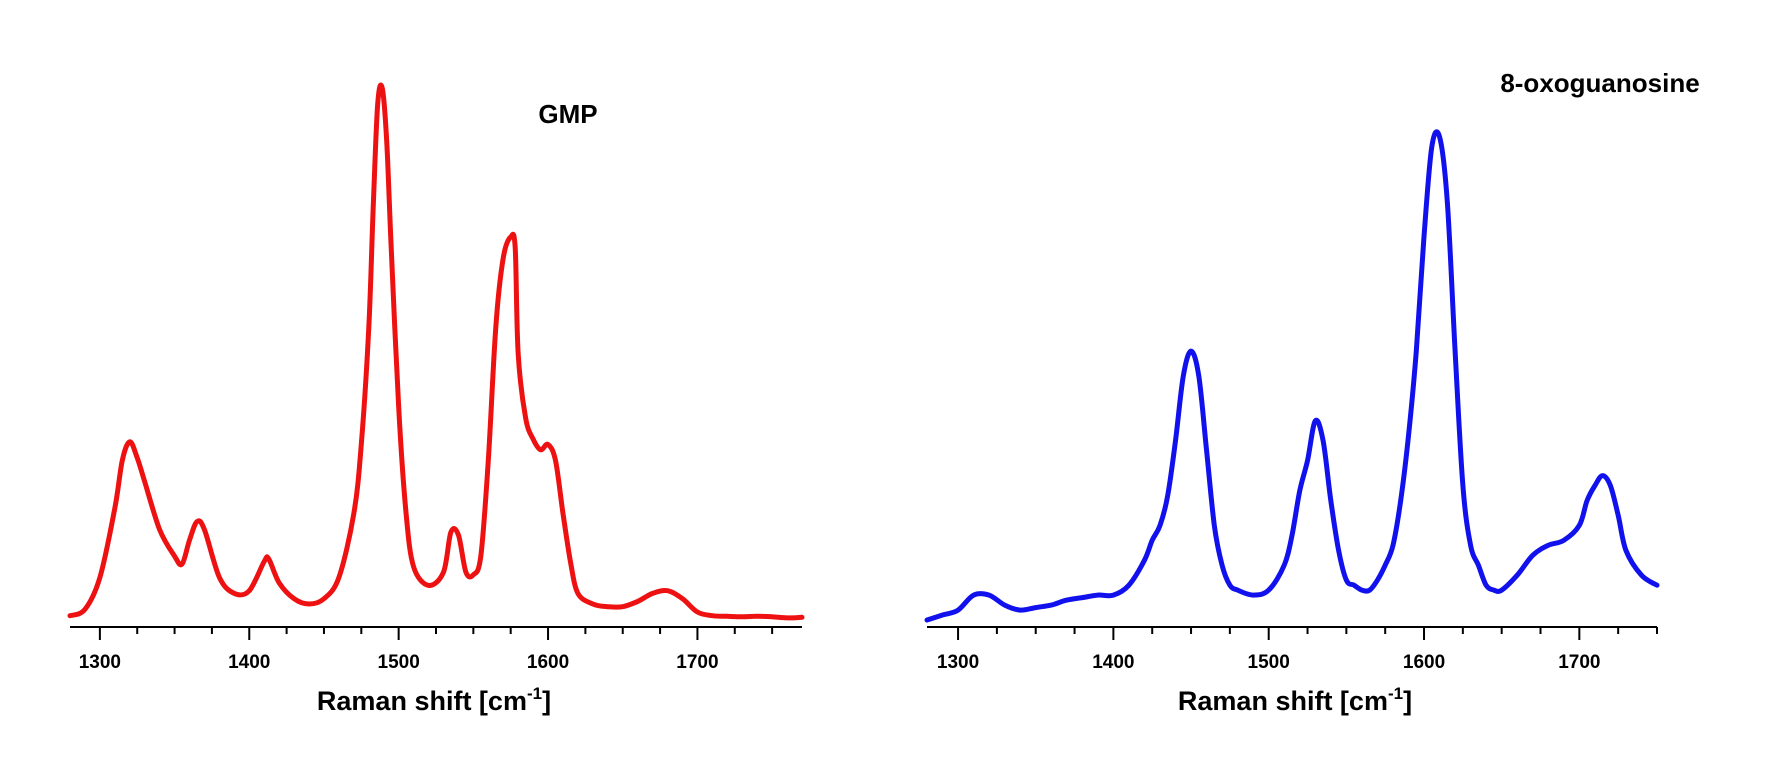  Describe the element at coordinates (567, 114) in the screenshot. I see `chart-title-gmp: GMP` at that location.